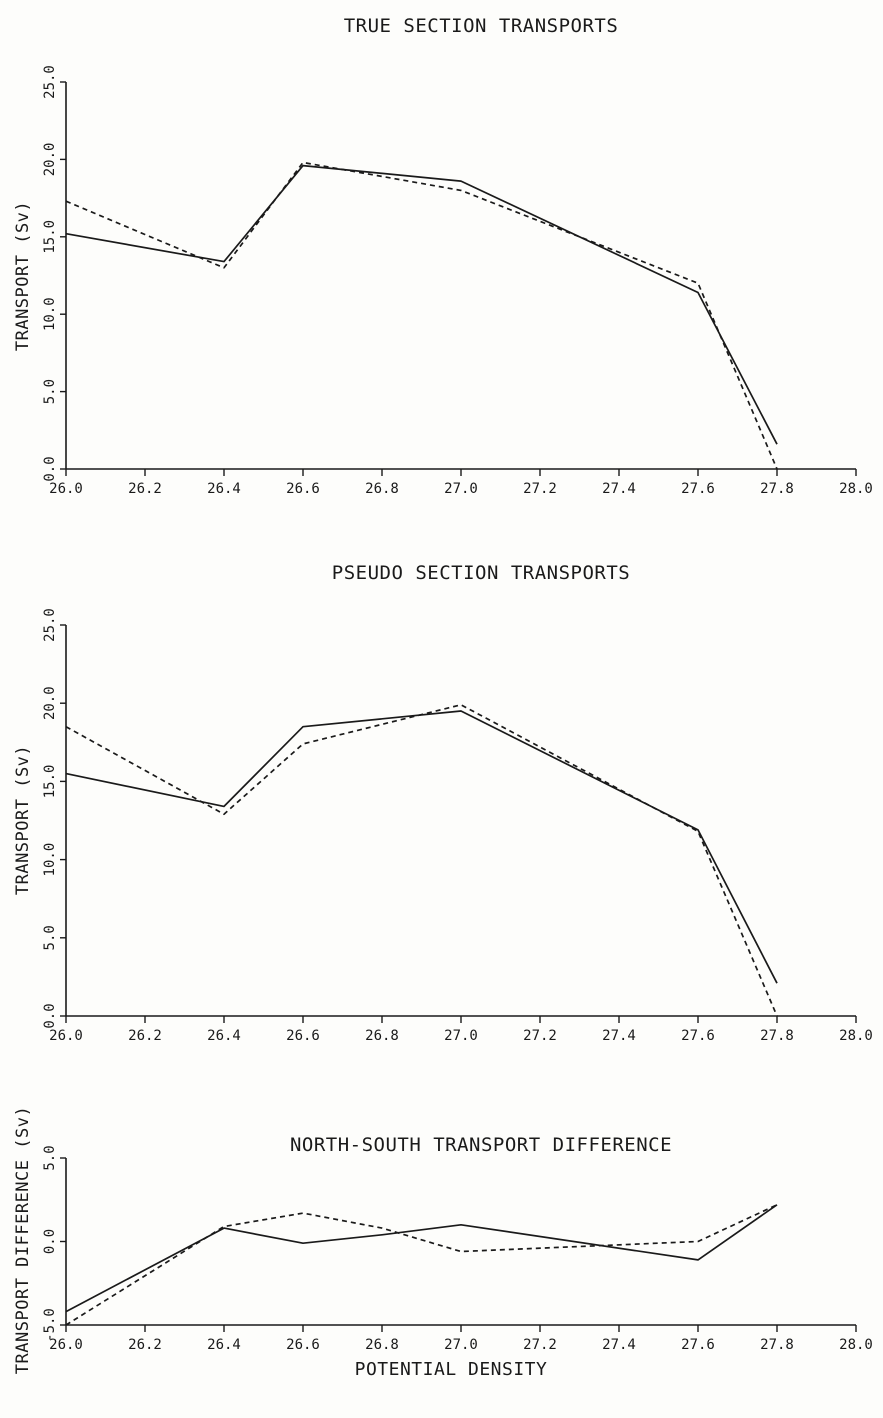 The image size is (883, 1418). I want to click on chart-title: NORTH-SOUTH TRANSPORT DIFFERENCE, so click(481, 1145).